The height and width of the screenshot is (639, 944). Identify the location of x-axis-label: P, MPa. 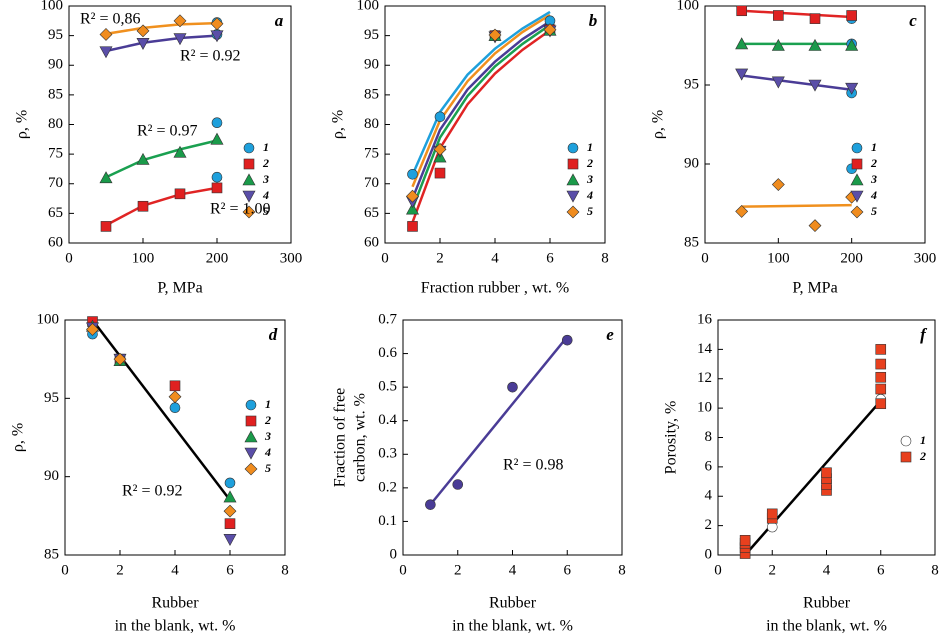
(814, 288).